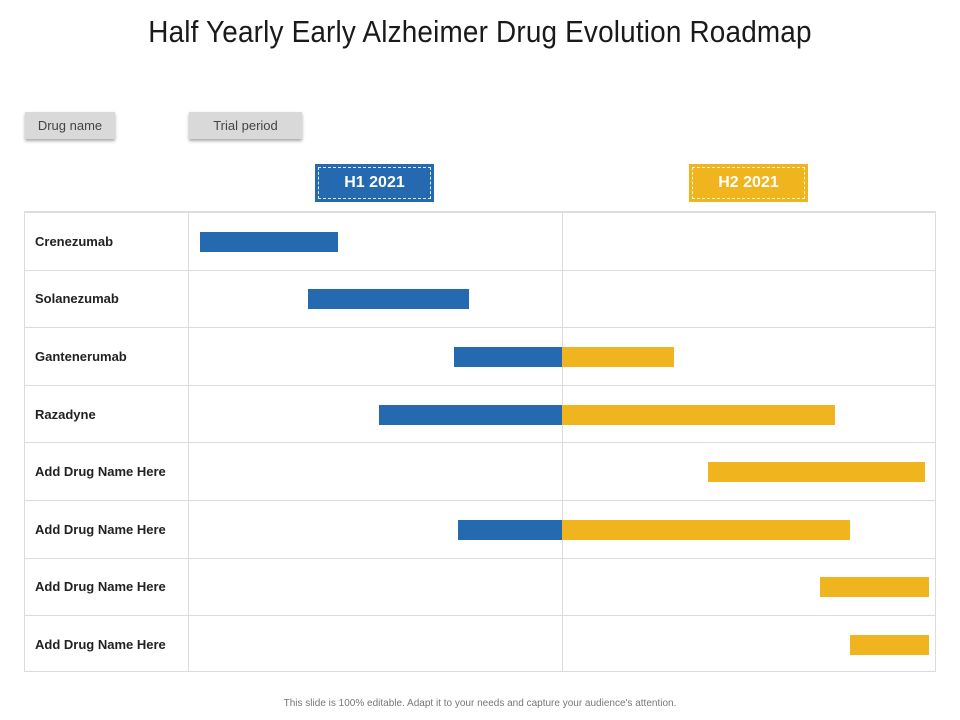 The height and width of the screenshot is (720, 960). Describe the element at coordinates (65, 414) in the screenshot. I see `drug-name-label: Razadyne` at that location.